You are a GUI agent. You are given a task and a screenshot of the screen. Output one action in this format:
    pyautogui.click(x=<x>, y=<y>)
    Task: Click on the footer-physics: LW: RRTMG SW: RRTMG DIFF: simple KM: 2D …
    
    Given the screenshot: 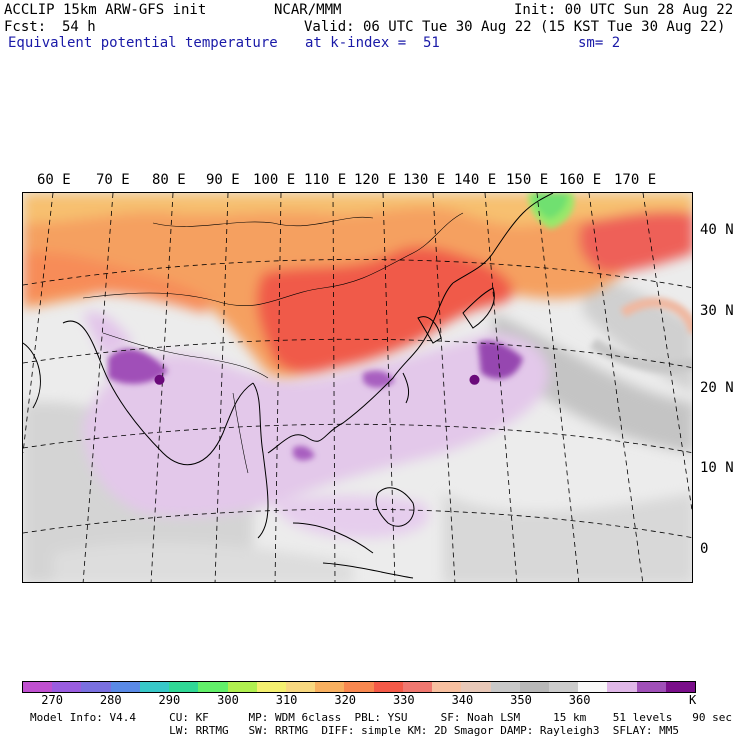 What is the action you would take?
    pyautogui.click(x=355, y=730)
    